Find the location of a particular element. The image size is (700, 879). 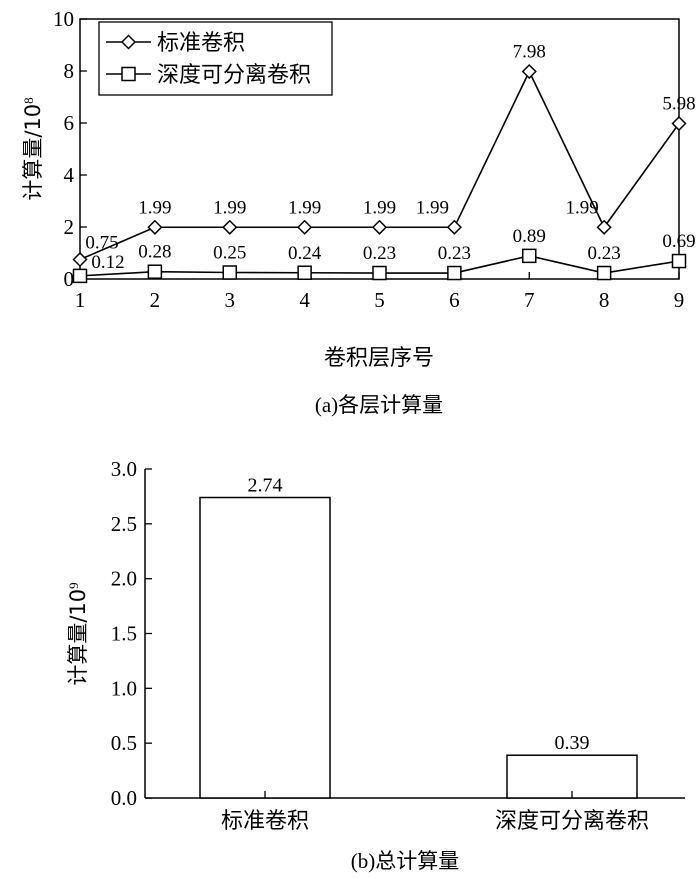

a-xtick-label: 2 is located at coordinates (155, 300).